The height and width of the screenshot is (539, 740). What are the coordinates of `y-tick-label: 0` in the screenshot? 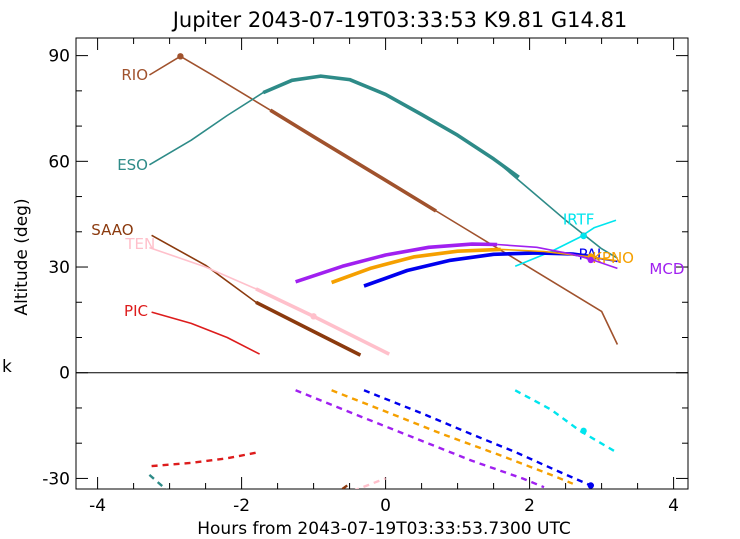 It's located at (64, 374).